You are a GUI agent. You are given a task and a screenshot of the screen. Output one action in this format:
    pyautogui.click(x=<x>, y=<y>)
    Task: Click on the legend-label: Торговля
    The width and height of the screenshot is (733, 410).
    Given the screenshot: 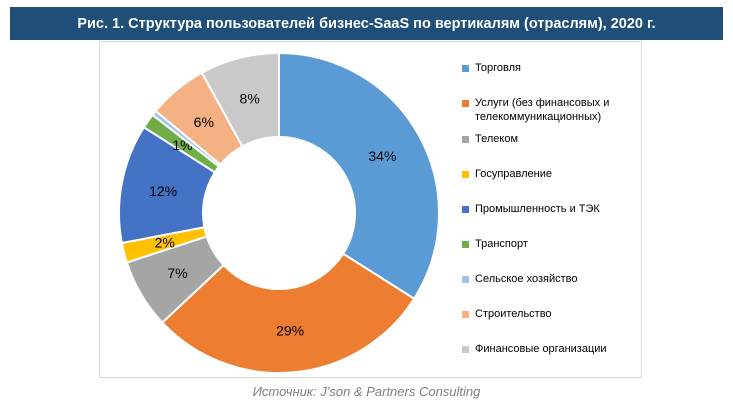 What is the action you would take?
    pyautogui.click(x=498, y=68)
    